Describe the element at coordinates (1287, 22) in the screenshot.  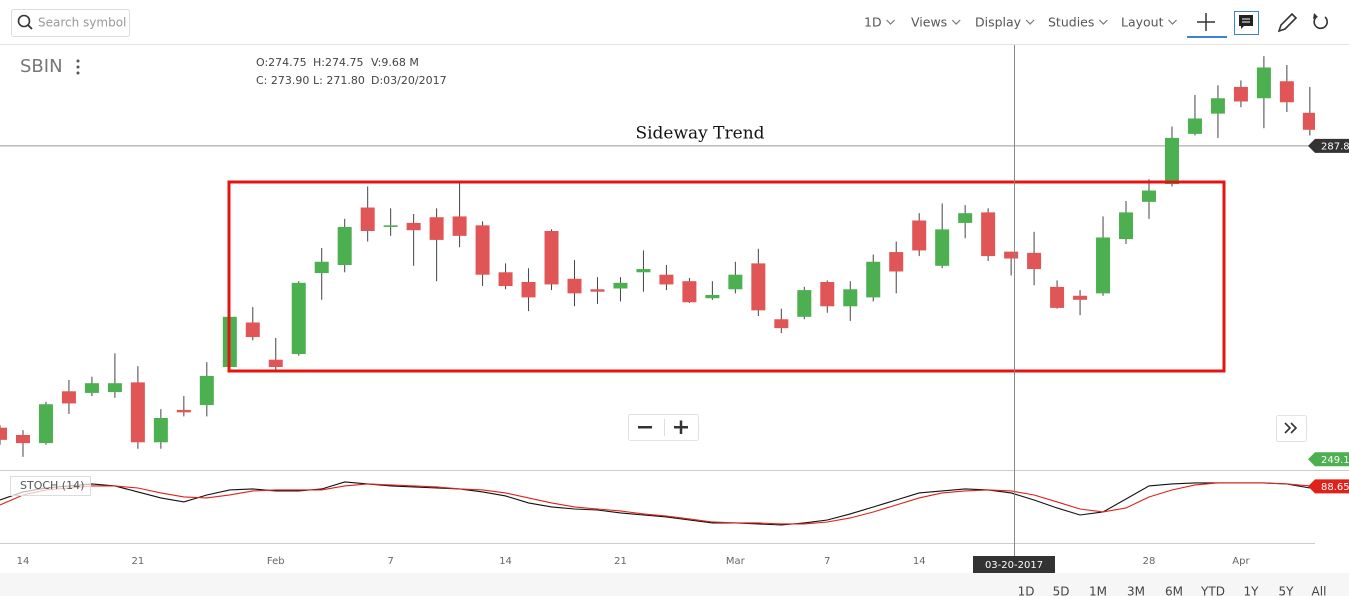
I see `draw-tool` at that location.